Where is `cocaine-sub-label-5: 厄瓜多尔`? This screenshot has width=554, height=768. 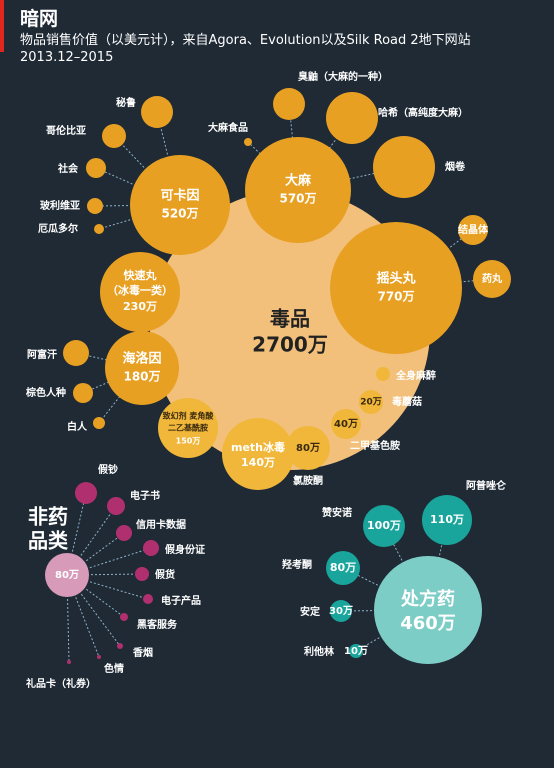 cocaine-sub-label-5: 厄瓜多尔 is located at coordinates (58, 228).